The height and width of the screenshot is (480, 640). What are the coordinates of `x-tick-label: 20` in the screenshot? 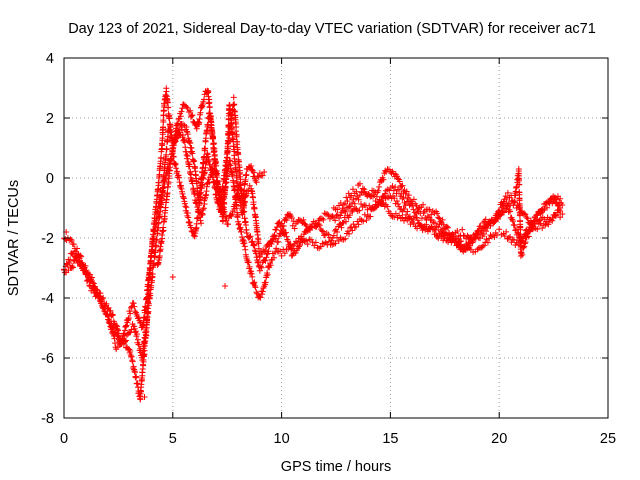 It's located at (499, 439).